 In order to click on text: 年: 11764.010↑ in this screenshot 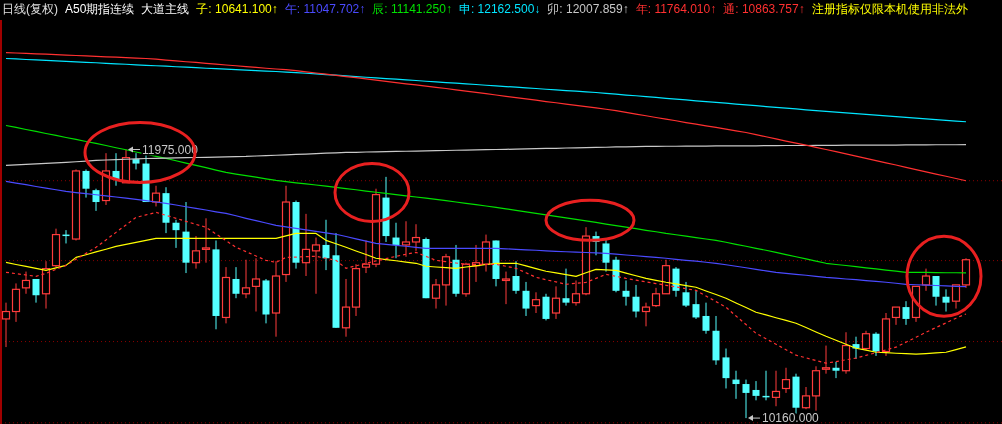, I will do `click(676, 9)`.